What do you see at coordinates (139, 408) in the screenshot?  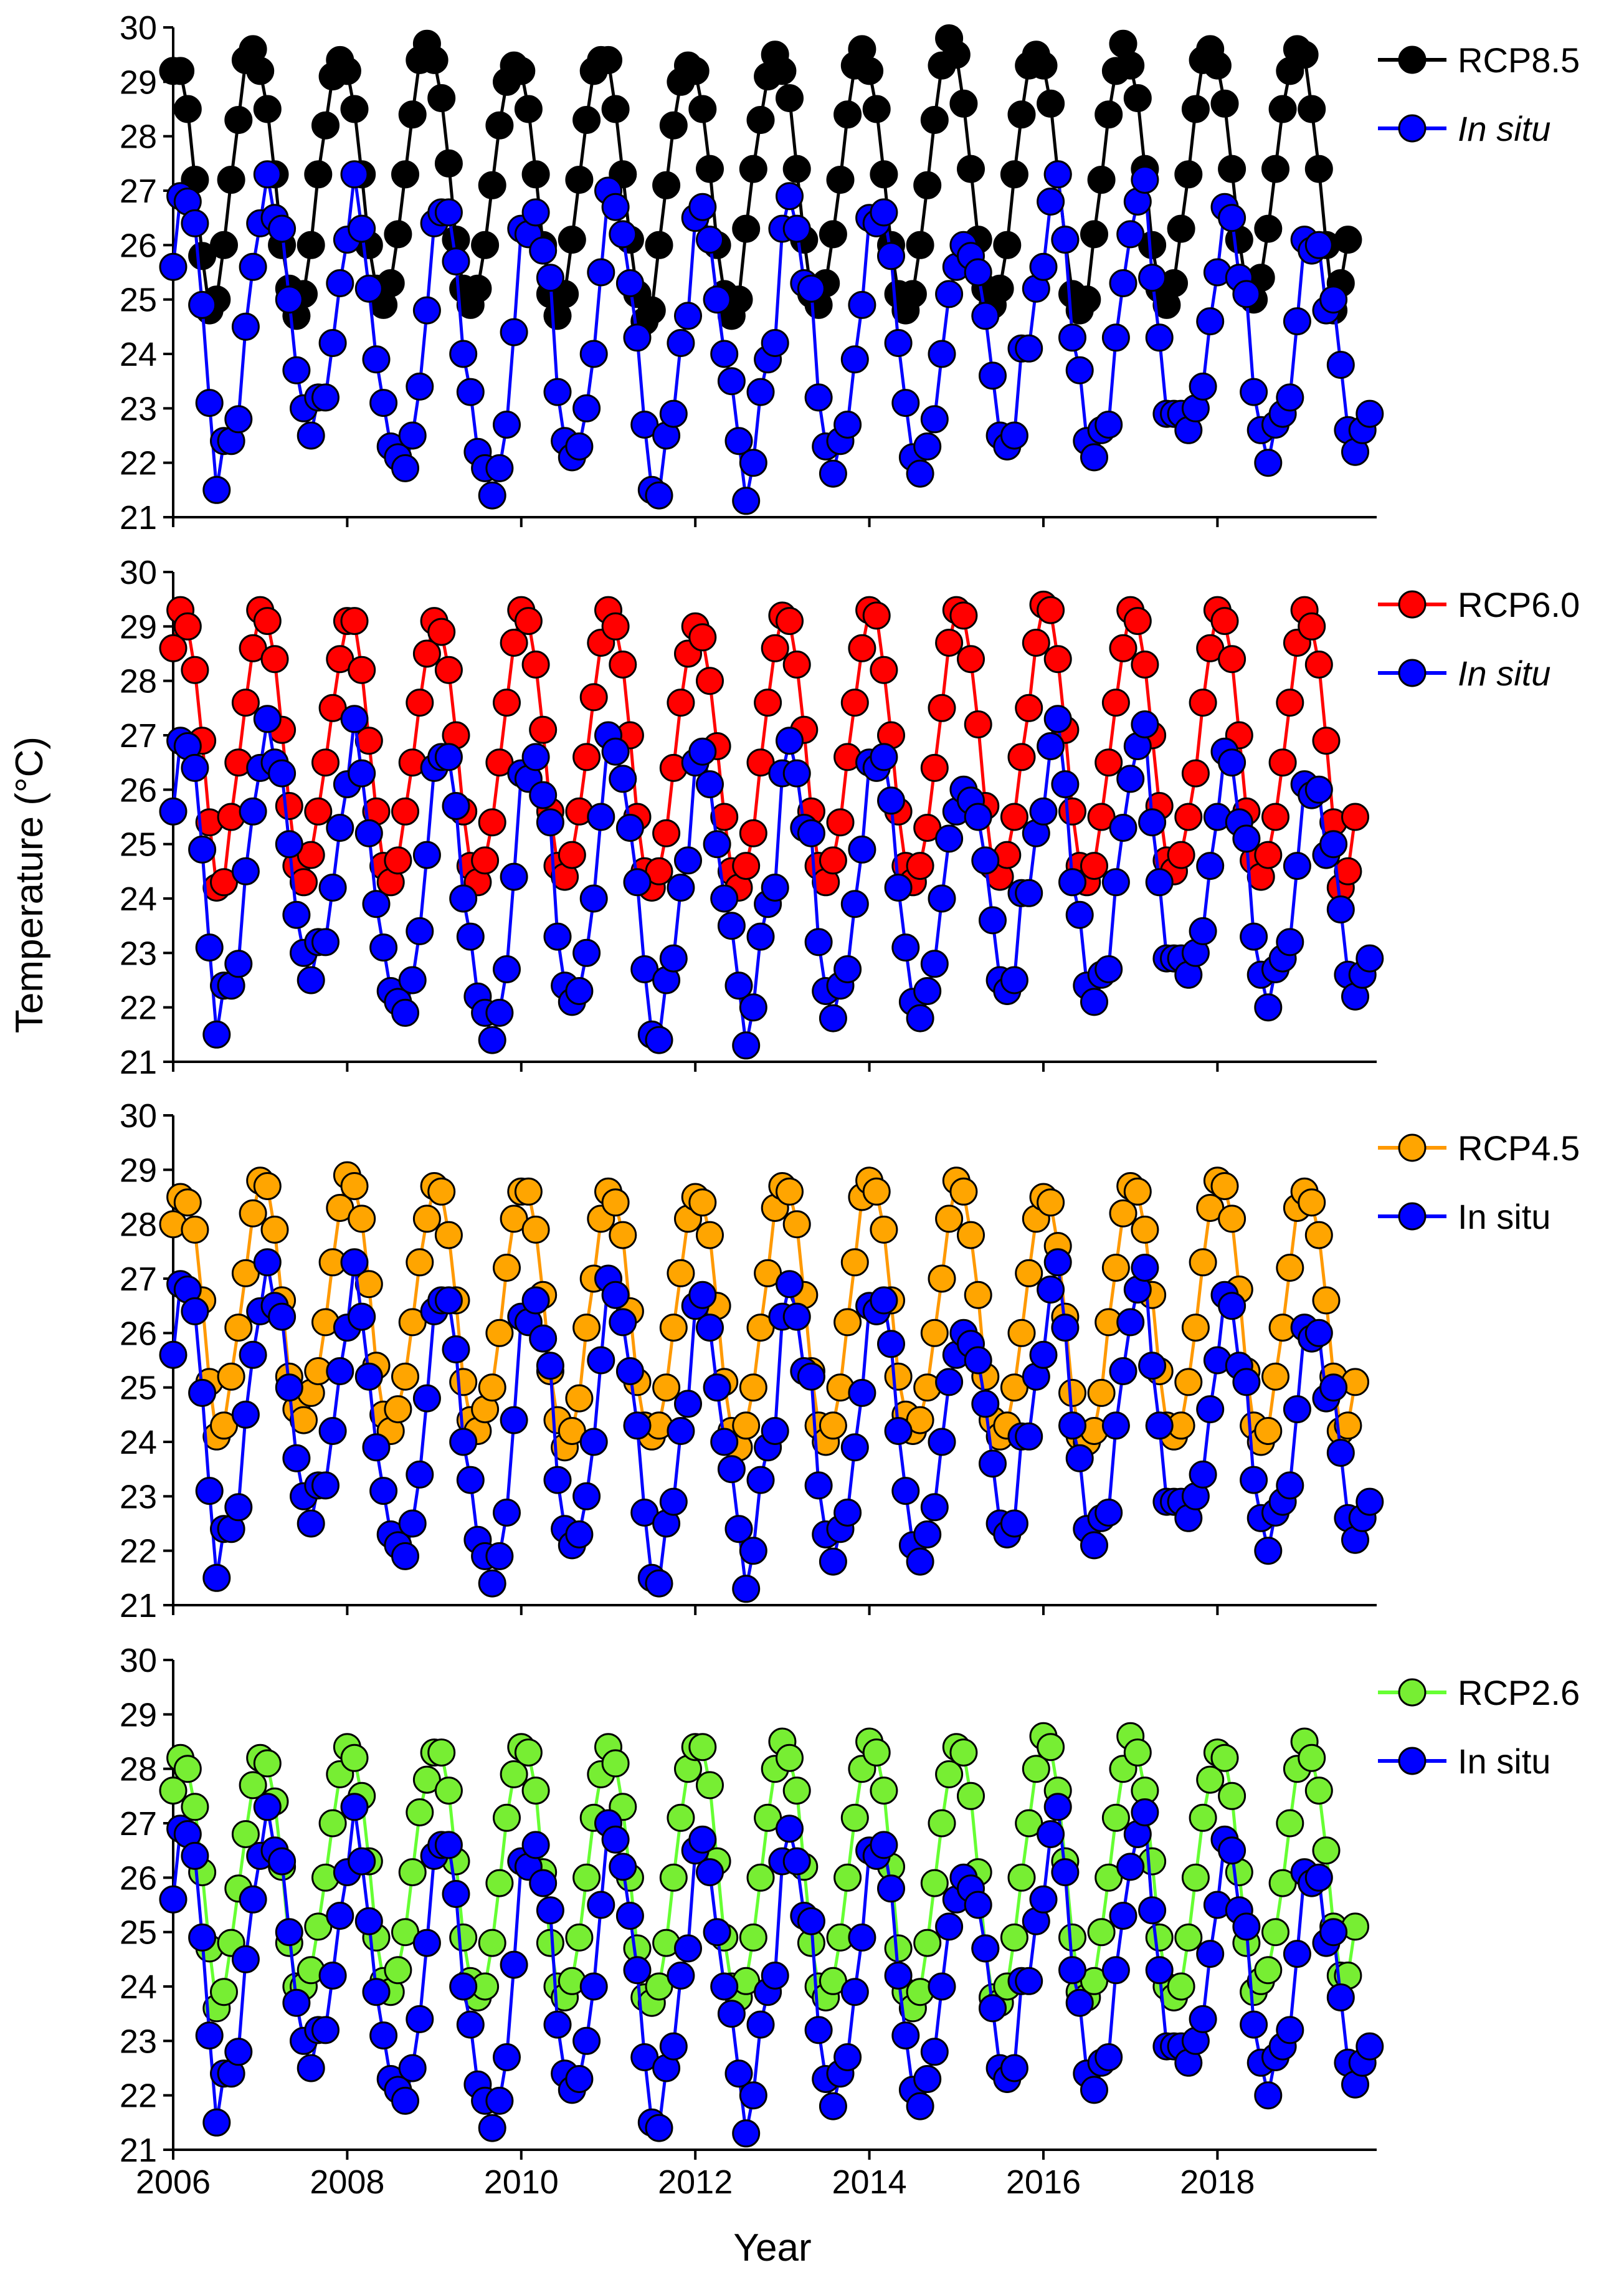 I see `y-tick-label: 23` at bounding box center [139, 408].